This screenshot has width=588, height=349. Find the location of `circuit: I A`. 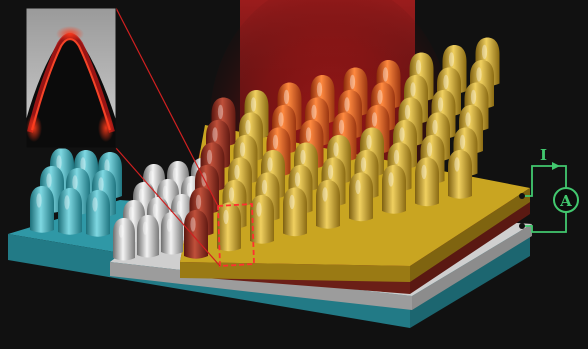

circuit: I A is located at coordinates (549, 189).